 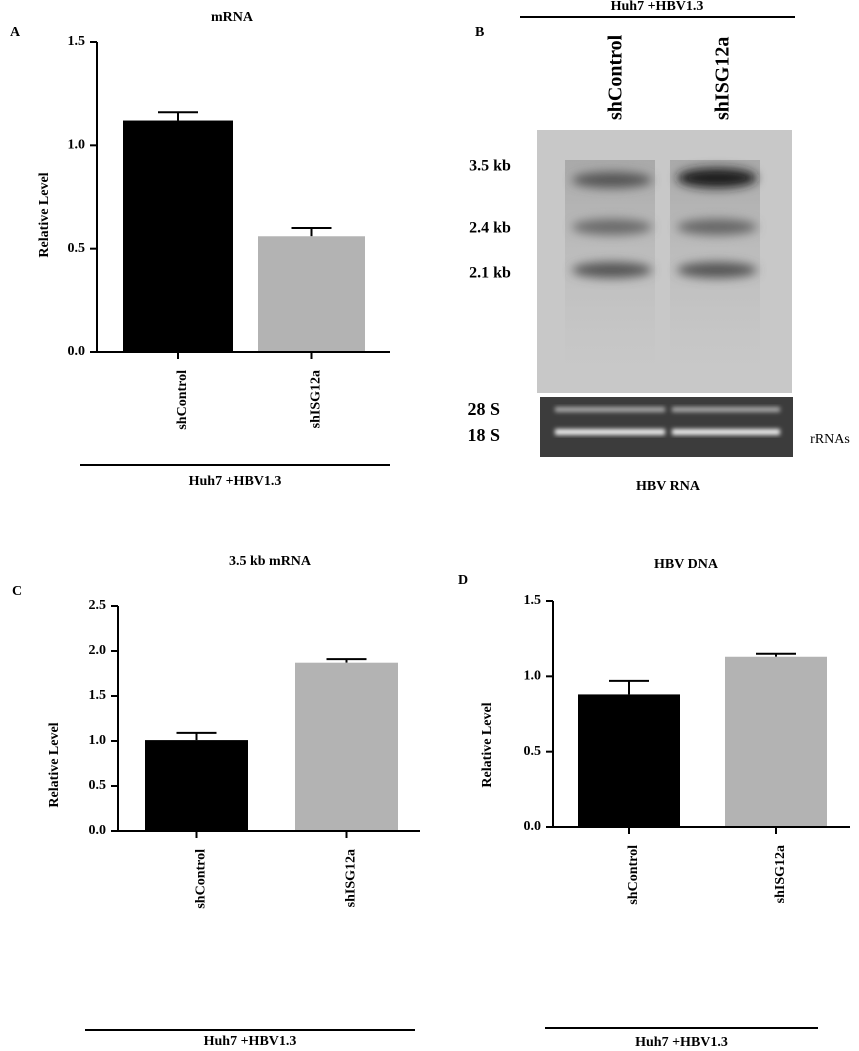 What do you see at coordinates (15, 32) in the screenshot?
I see `panel-label: A` at bounding box center [15, 32].